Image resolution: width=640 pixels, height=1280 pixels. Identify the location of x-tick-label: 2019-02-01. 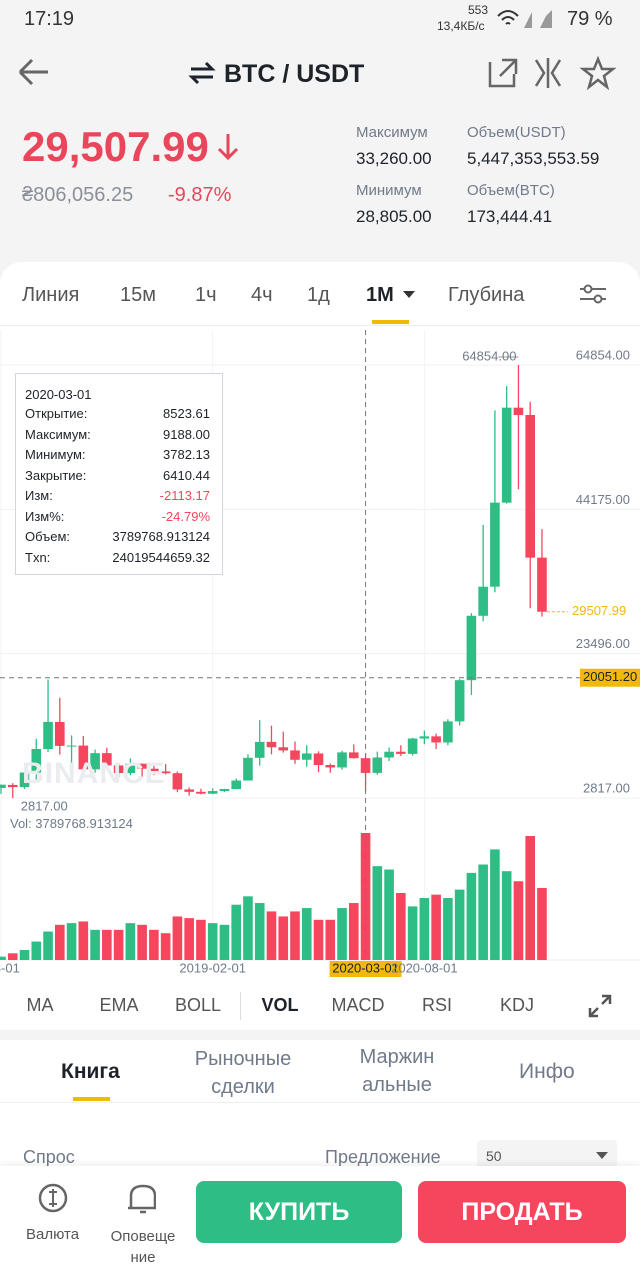
(212, 967).